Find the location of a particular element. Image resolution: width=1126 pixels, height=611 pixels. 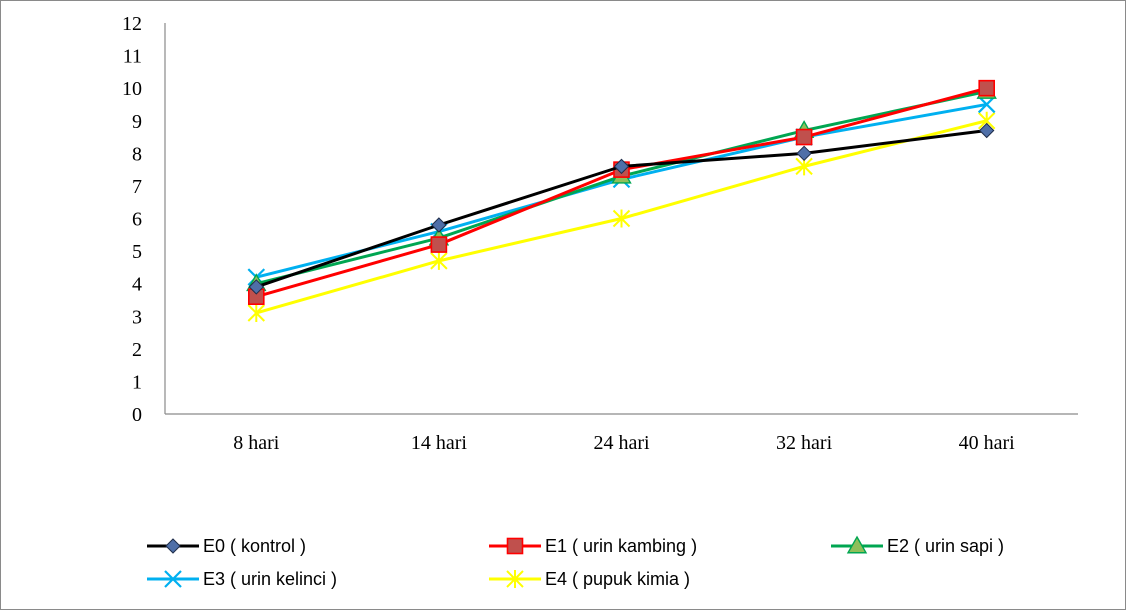

y-tick-label: 0 is located at coordinates (137, 415).